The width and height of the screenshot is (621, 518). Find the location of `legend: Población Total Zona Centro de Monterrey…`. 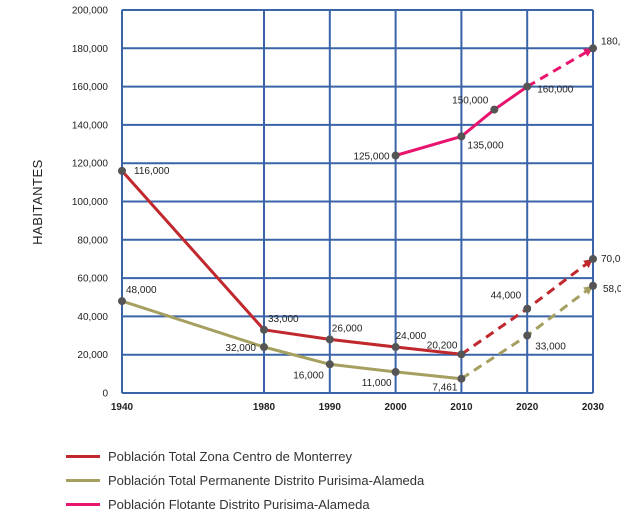

legend: Población Total Zona Centro de Monterrey… is located at coordinates (245, 480).